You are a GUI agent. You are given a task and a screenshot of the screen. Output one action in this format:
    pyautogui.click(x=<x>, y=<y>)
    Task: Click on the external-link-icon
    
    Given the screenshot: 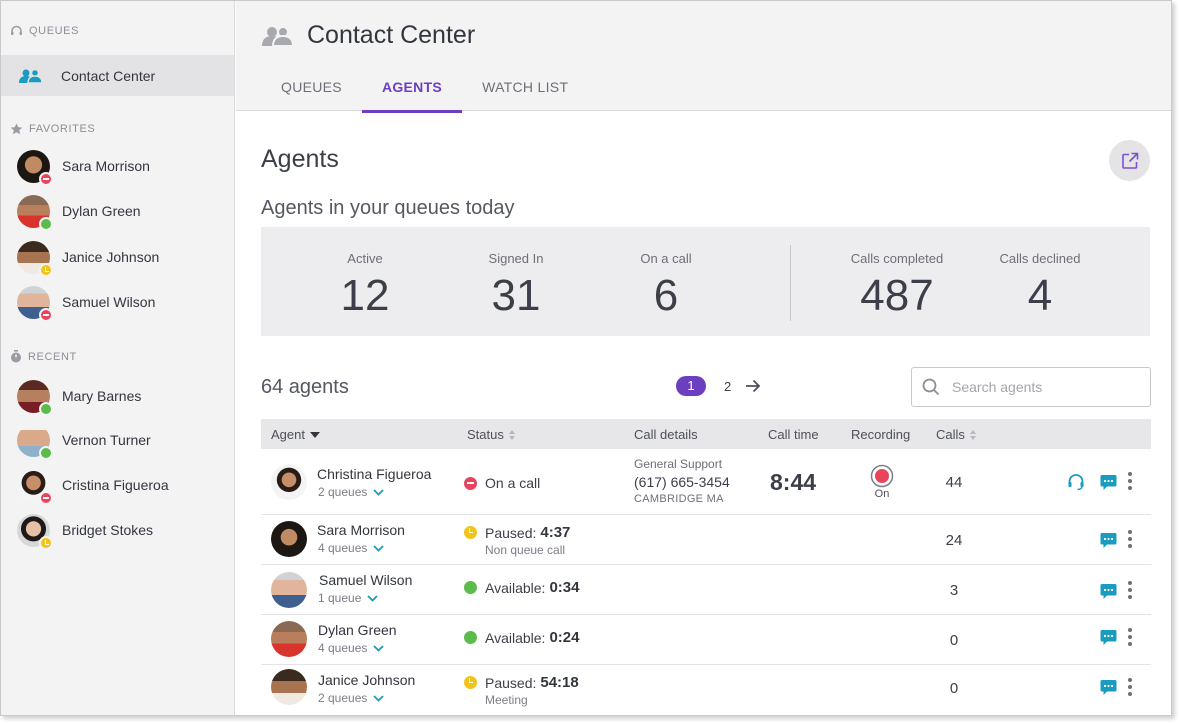 What is the action you would take?
    pyautogui.click(x=1129, y=160)
    